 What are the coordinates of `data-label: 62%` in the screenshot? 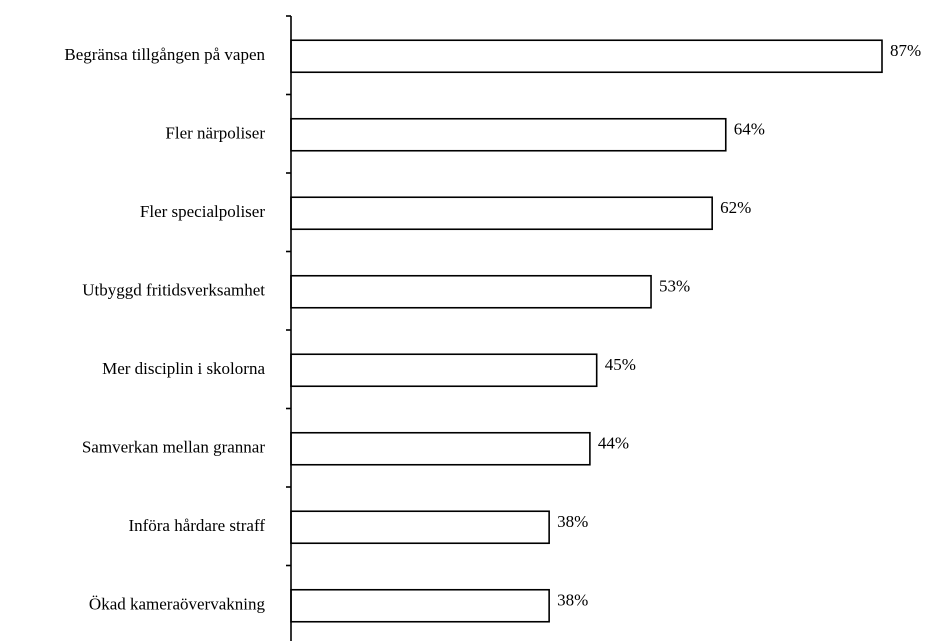 It's located at (735, 207).